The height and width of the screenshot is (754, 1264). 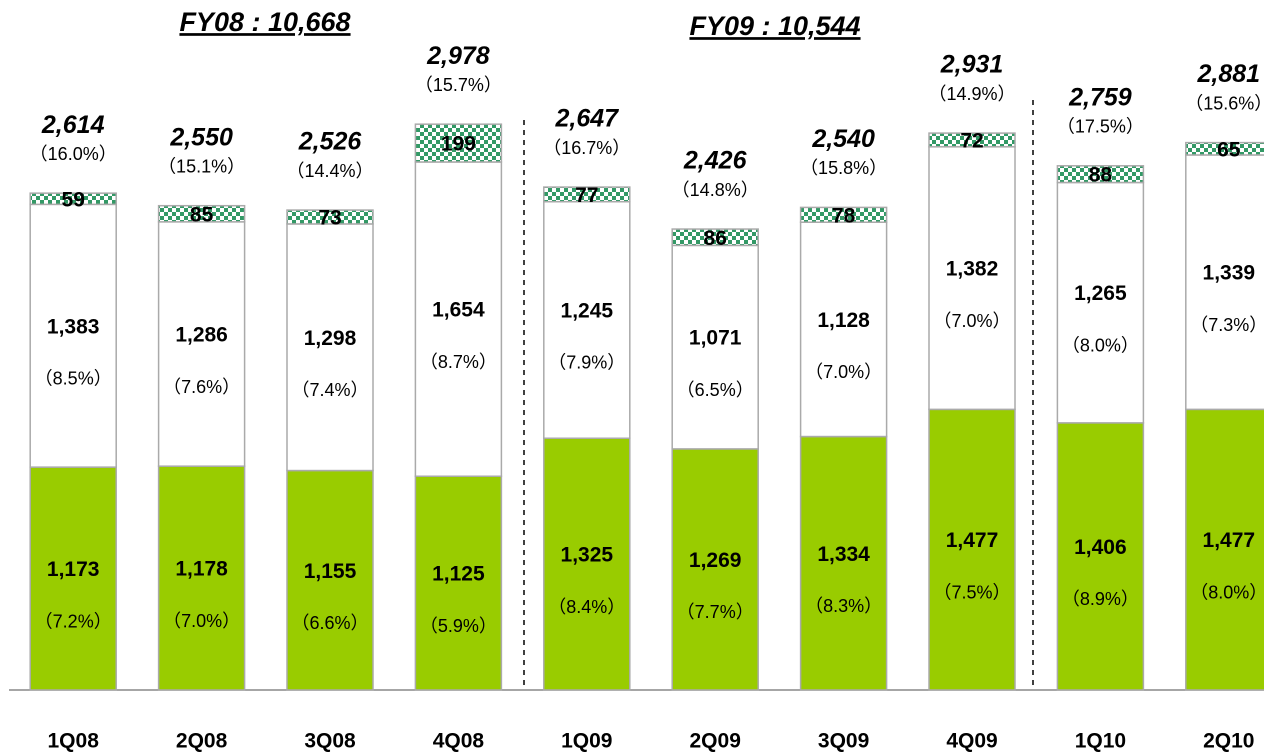 I want to click on value-label: 1,173, so click(x=73, y=569).